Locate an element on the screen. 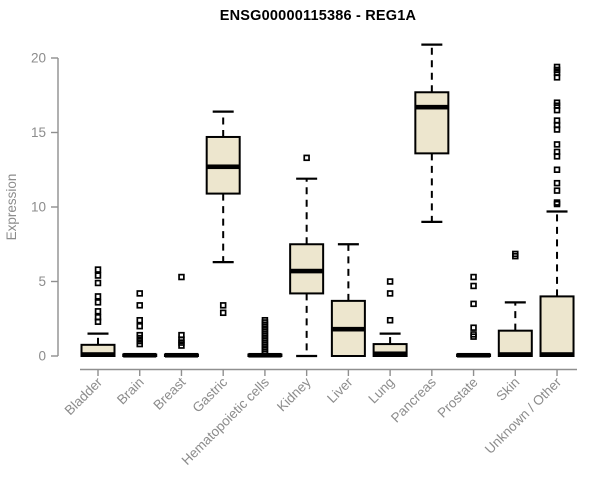 The width and height of the screenshot is (600, 500). chart-title: ENSG00000115386 - REG1A is located at coordinates (318, 16).